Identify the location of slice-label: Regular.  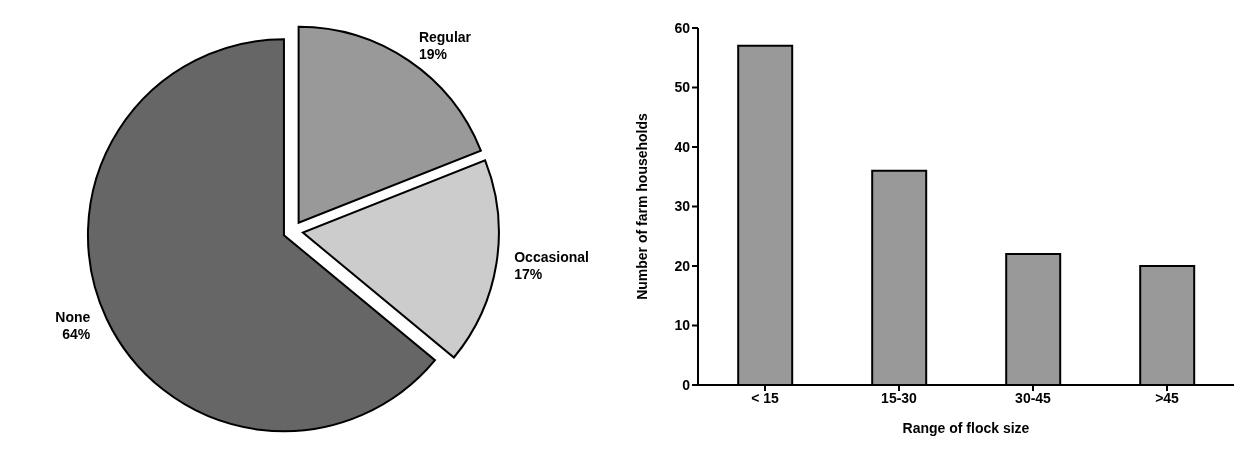
(445, 36).